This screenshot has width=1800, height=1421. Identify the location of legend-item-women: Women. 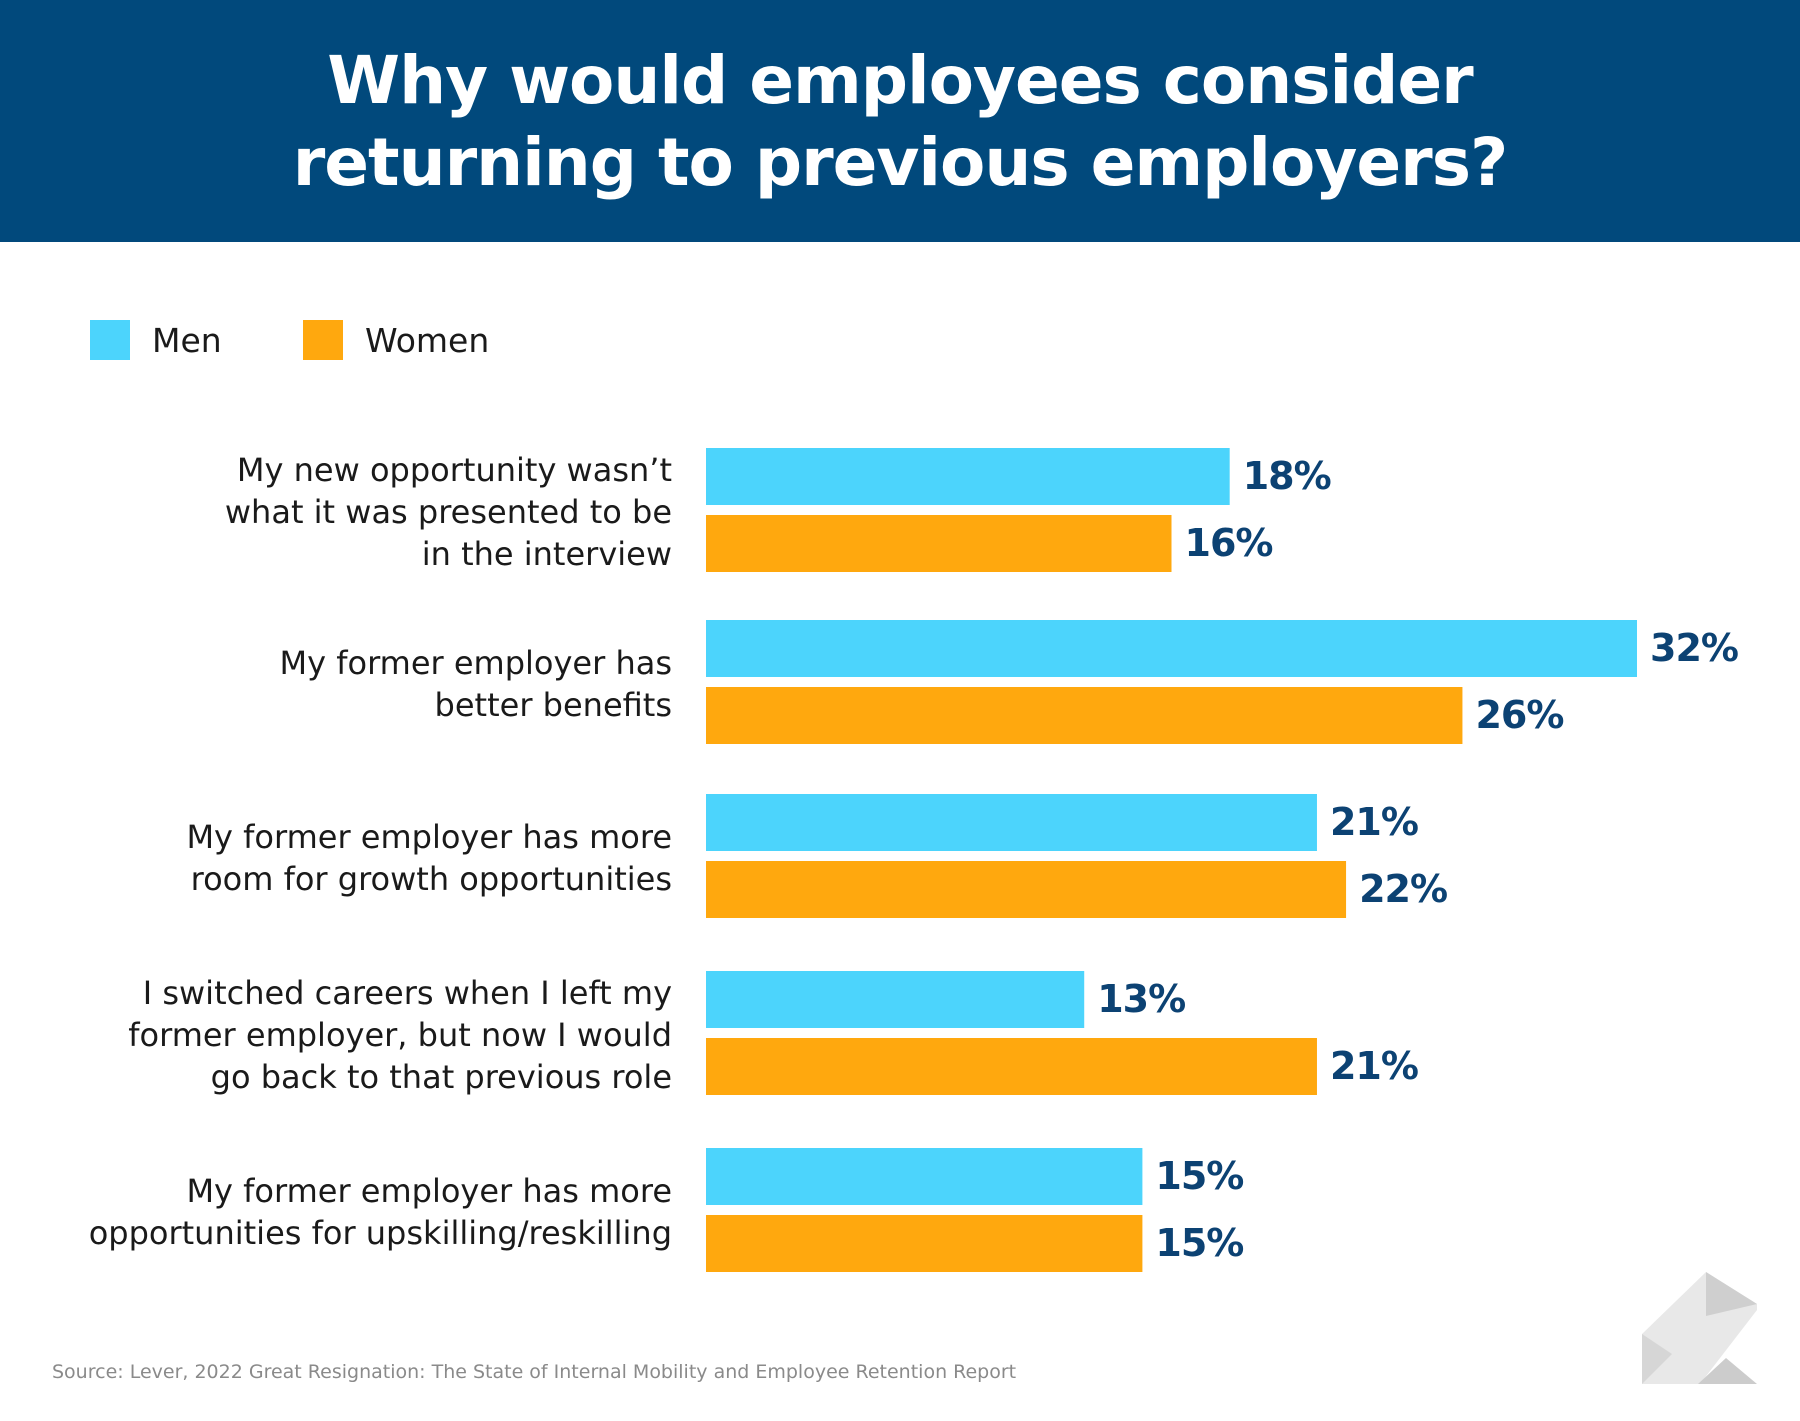
(396, 340).